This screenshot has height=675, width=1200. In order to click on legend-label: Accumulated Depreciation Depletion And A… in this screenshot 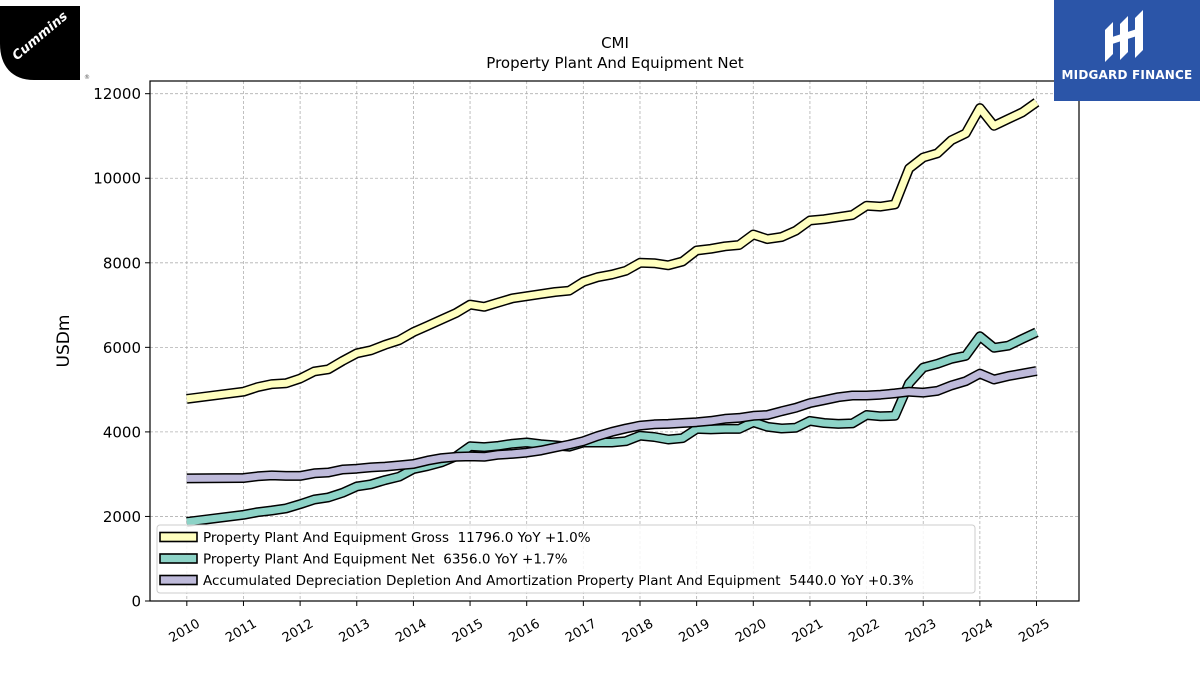, I will do `click(558, 581)`.